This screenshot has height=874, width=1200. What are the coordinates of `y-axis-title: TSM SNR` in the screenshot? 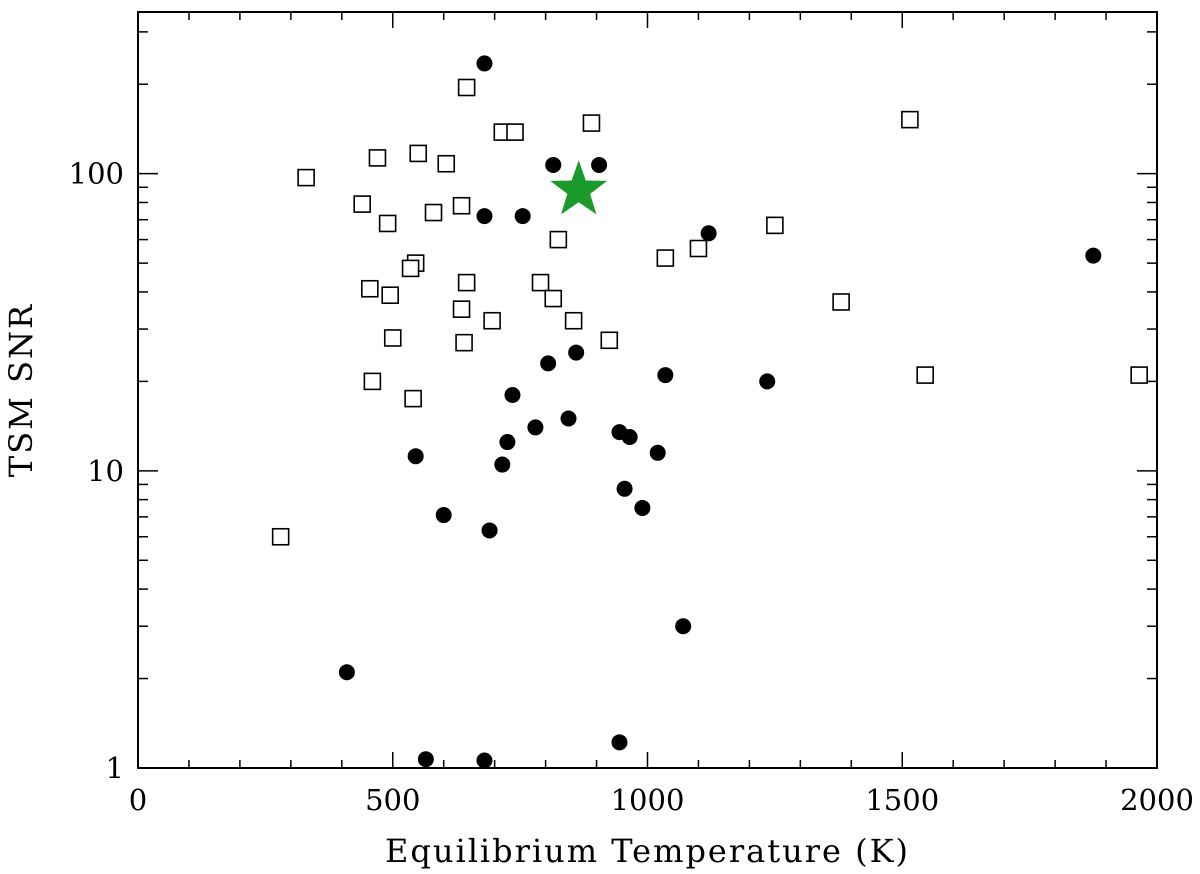 It's located at (21, 390).